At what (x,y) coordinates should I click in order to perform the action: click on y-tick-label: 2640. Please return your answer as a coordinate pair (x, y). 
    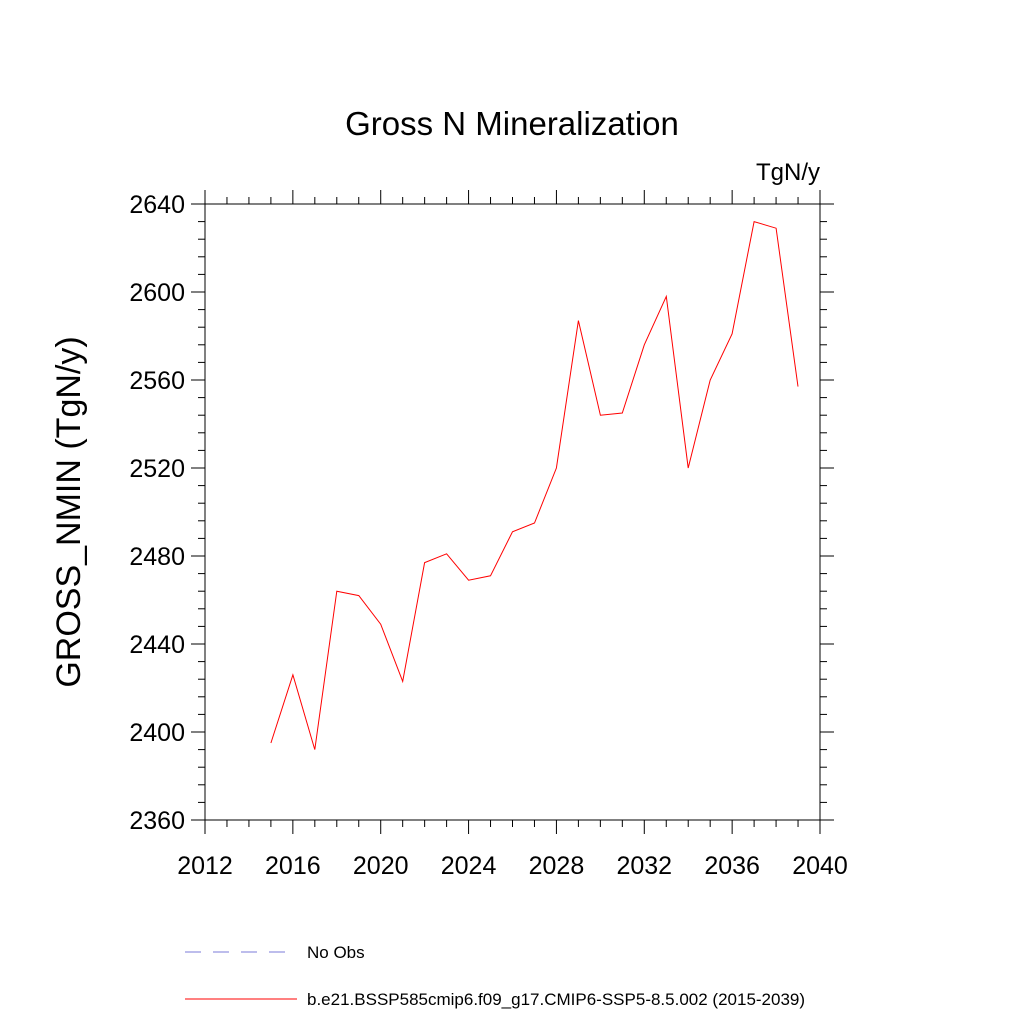
    Looking at the image, I should click on (157, 205).